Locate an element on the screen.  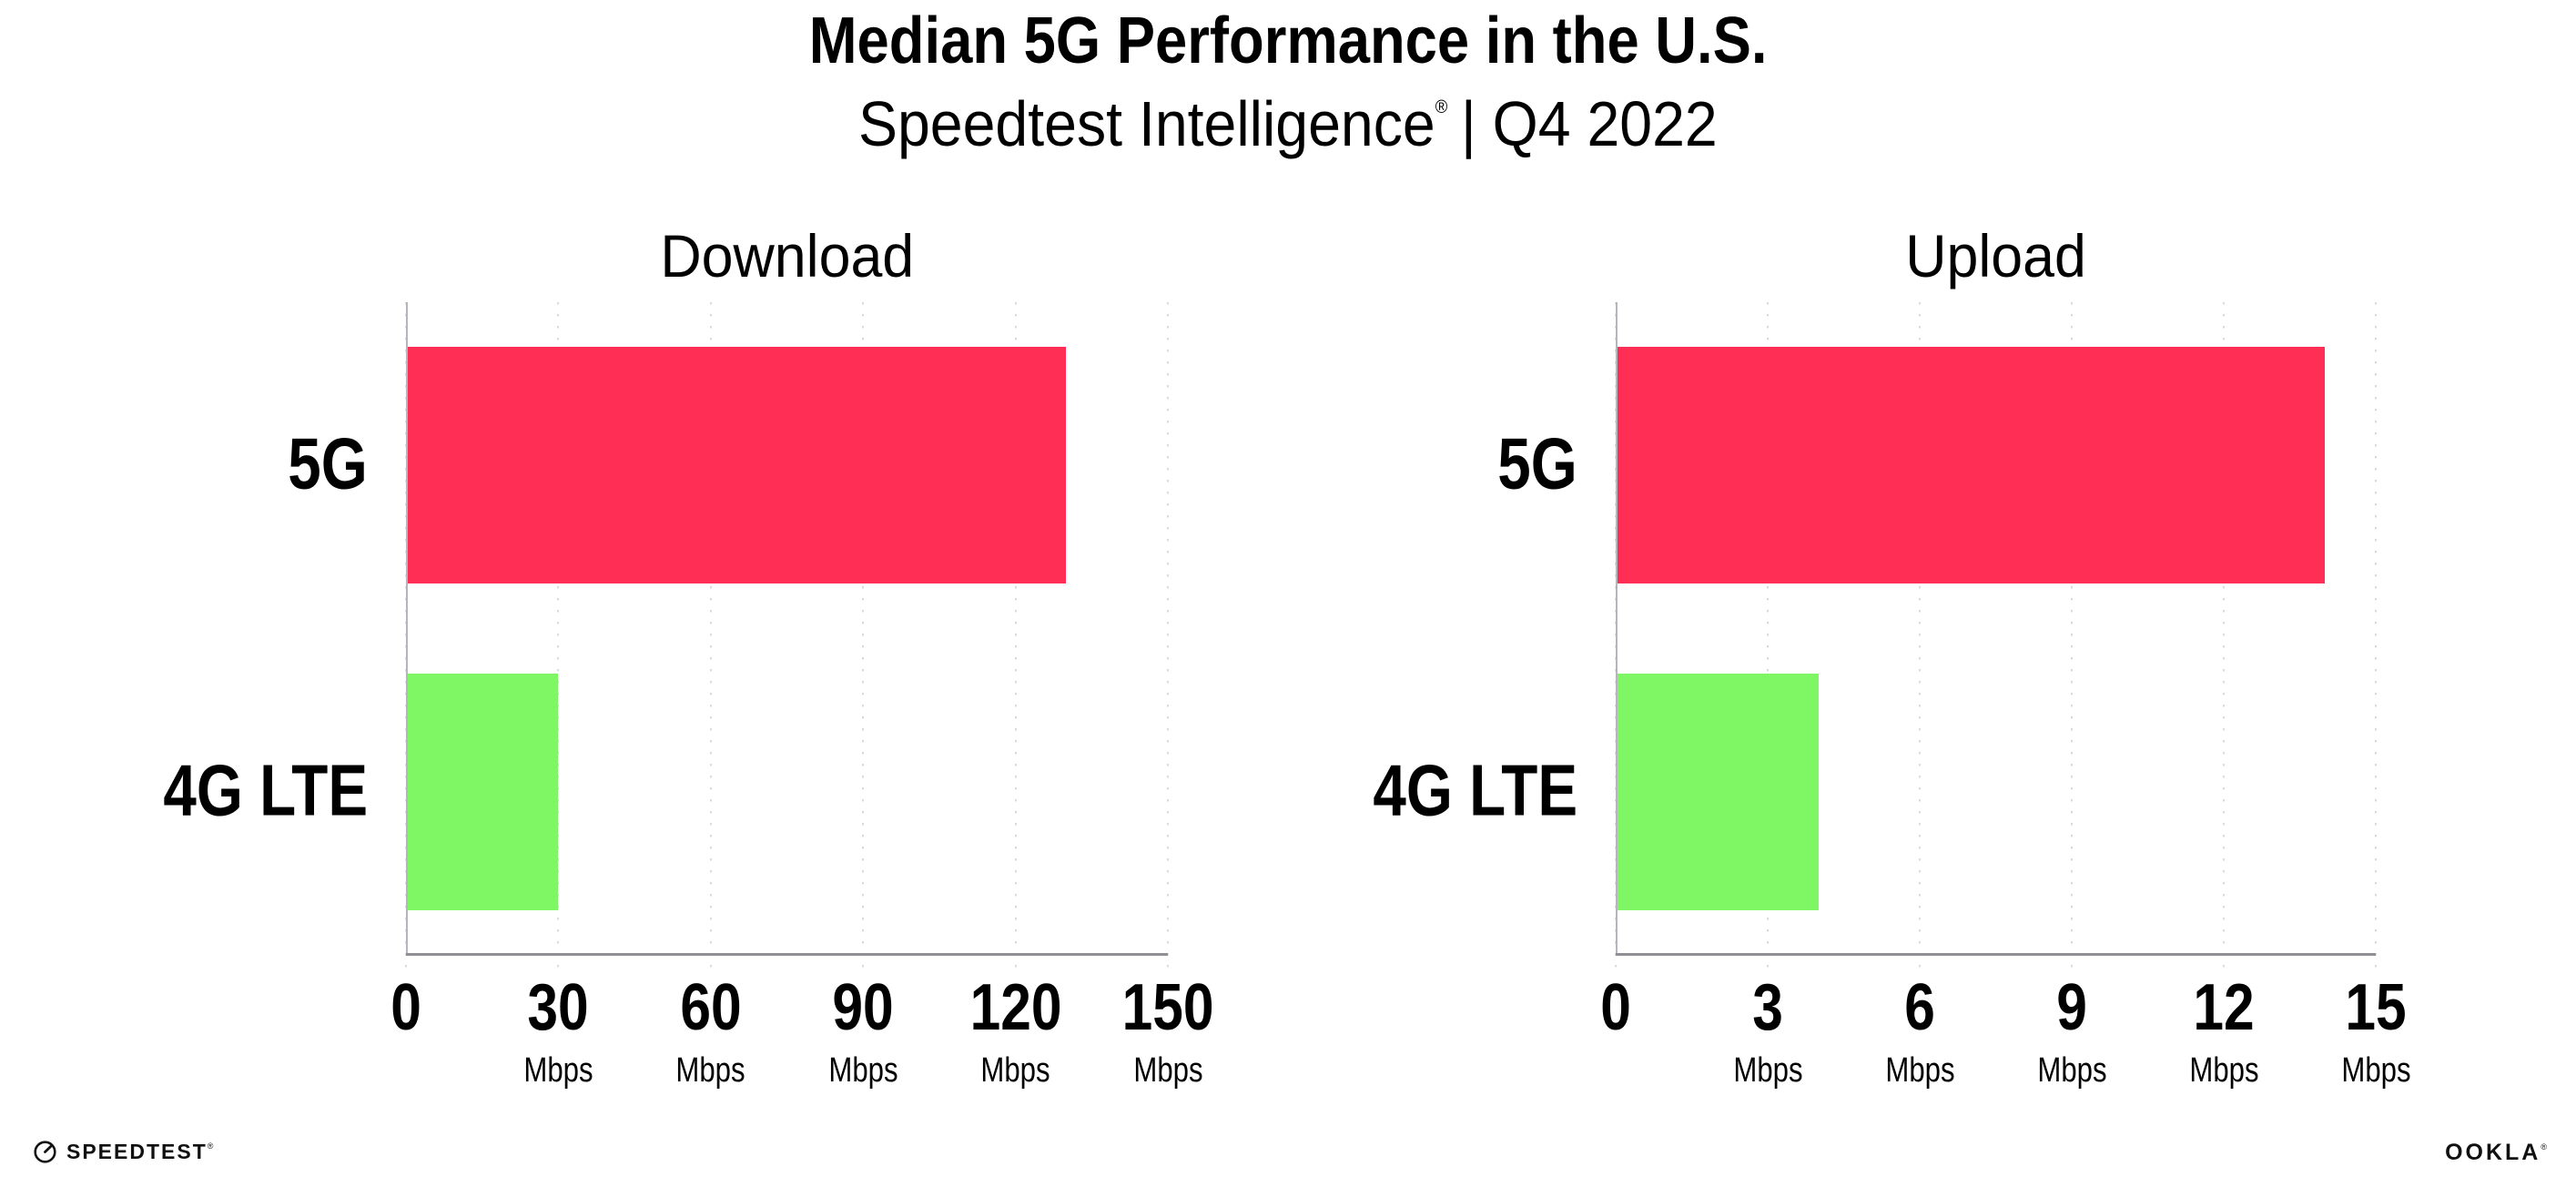
upload-x-axis: 0 3 Mbps 6 Mbps 9 Mbps 12 Mbps 15 Mbps is located at coordinates (2005, 1055).